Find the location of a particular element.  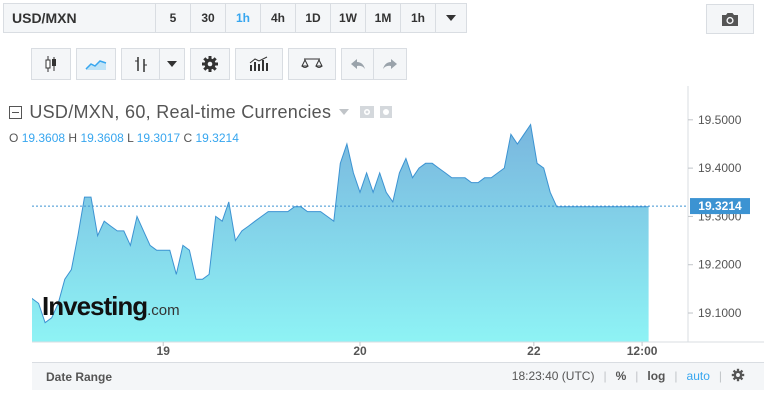

top-toolbar: USD/MXN 5 30 1h 4h 1D 1W 1M 1h is located at coordinates (384, 19).